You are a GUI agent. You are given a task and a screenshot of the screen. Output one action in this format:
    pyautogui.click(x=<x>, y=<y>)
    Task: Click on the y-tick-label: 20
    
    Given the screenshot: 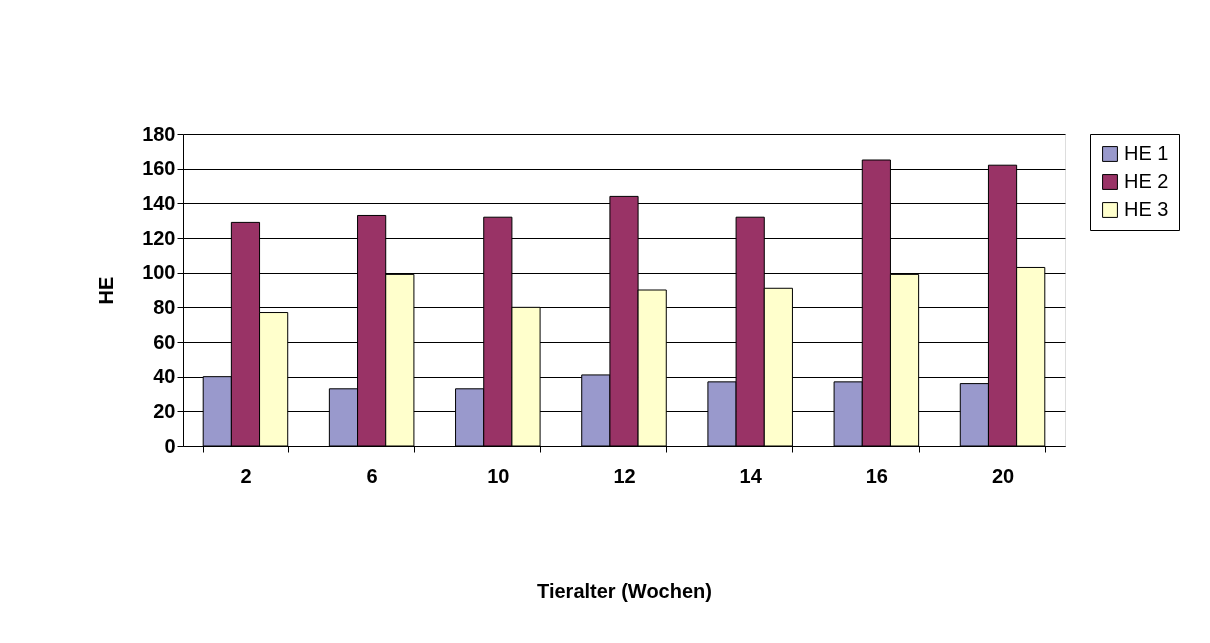 What is the action you would take?
    pyautogui.click(x=164, y=410)
    